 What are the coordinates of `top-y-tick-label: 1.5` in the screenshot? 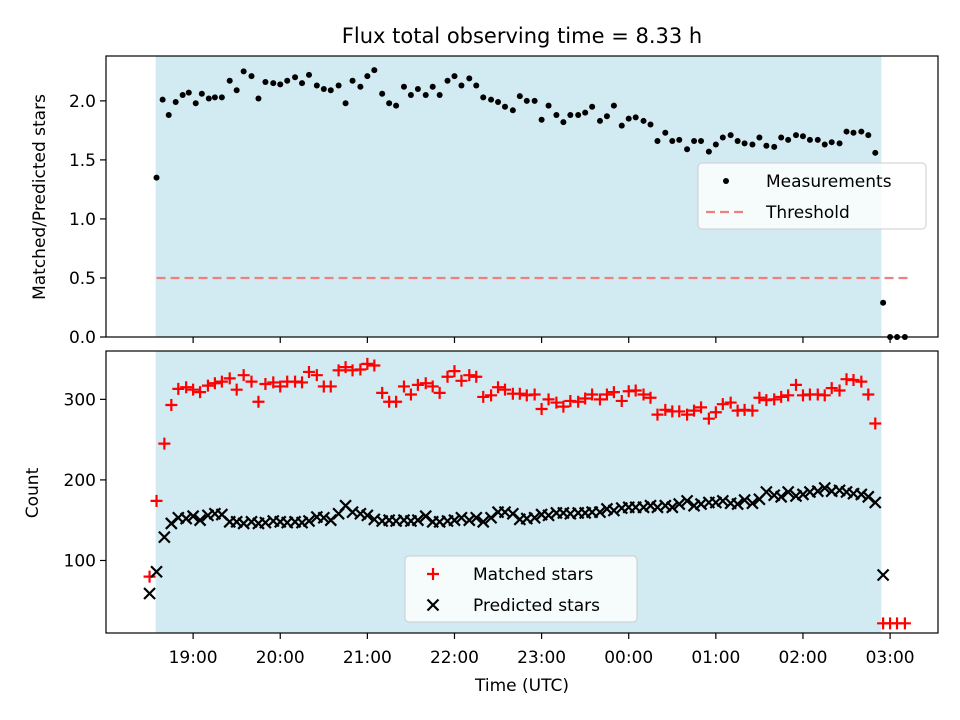 It's located at (82, 161).